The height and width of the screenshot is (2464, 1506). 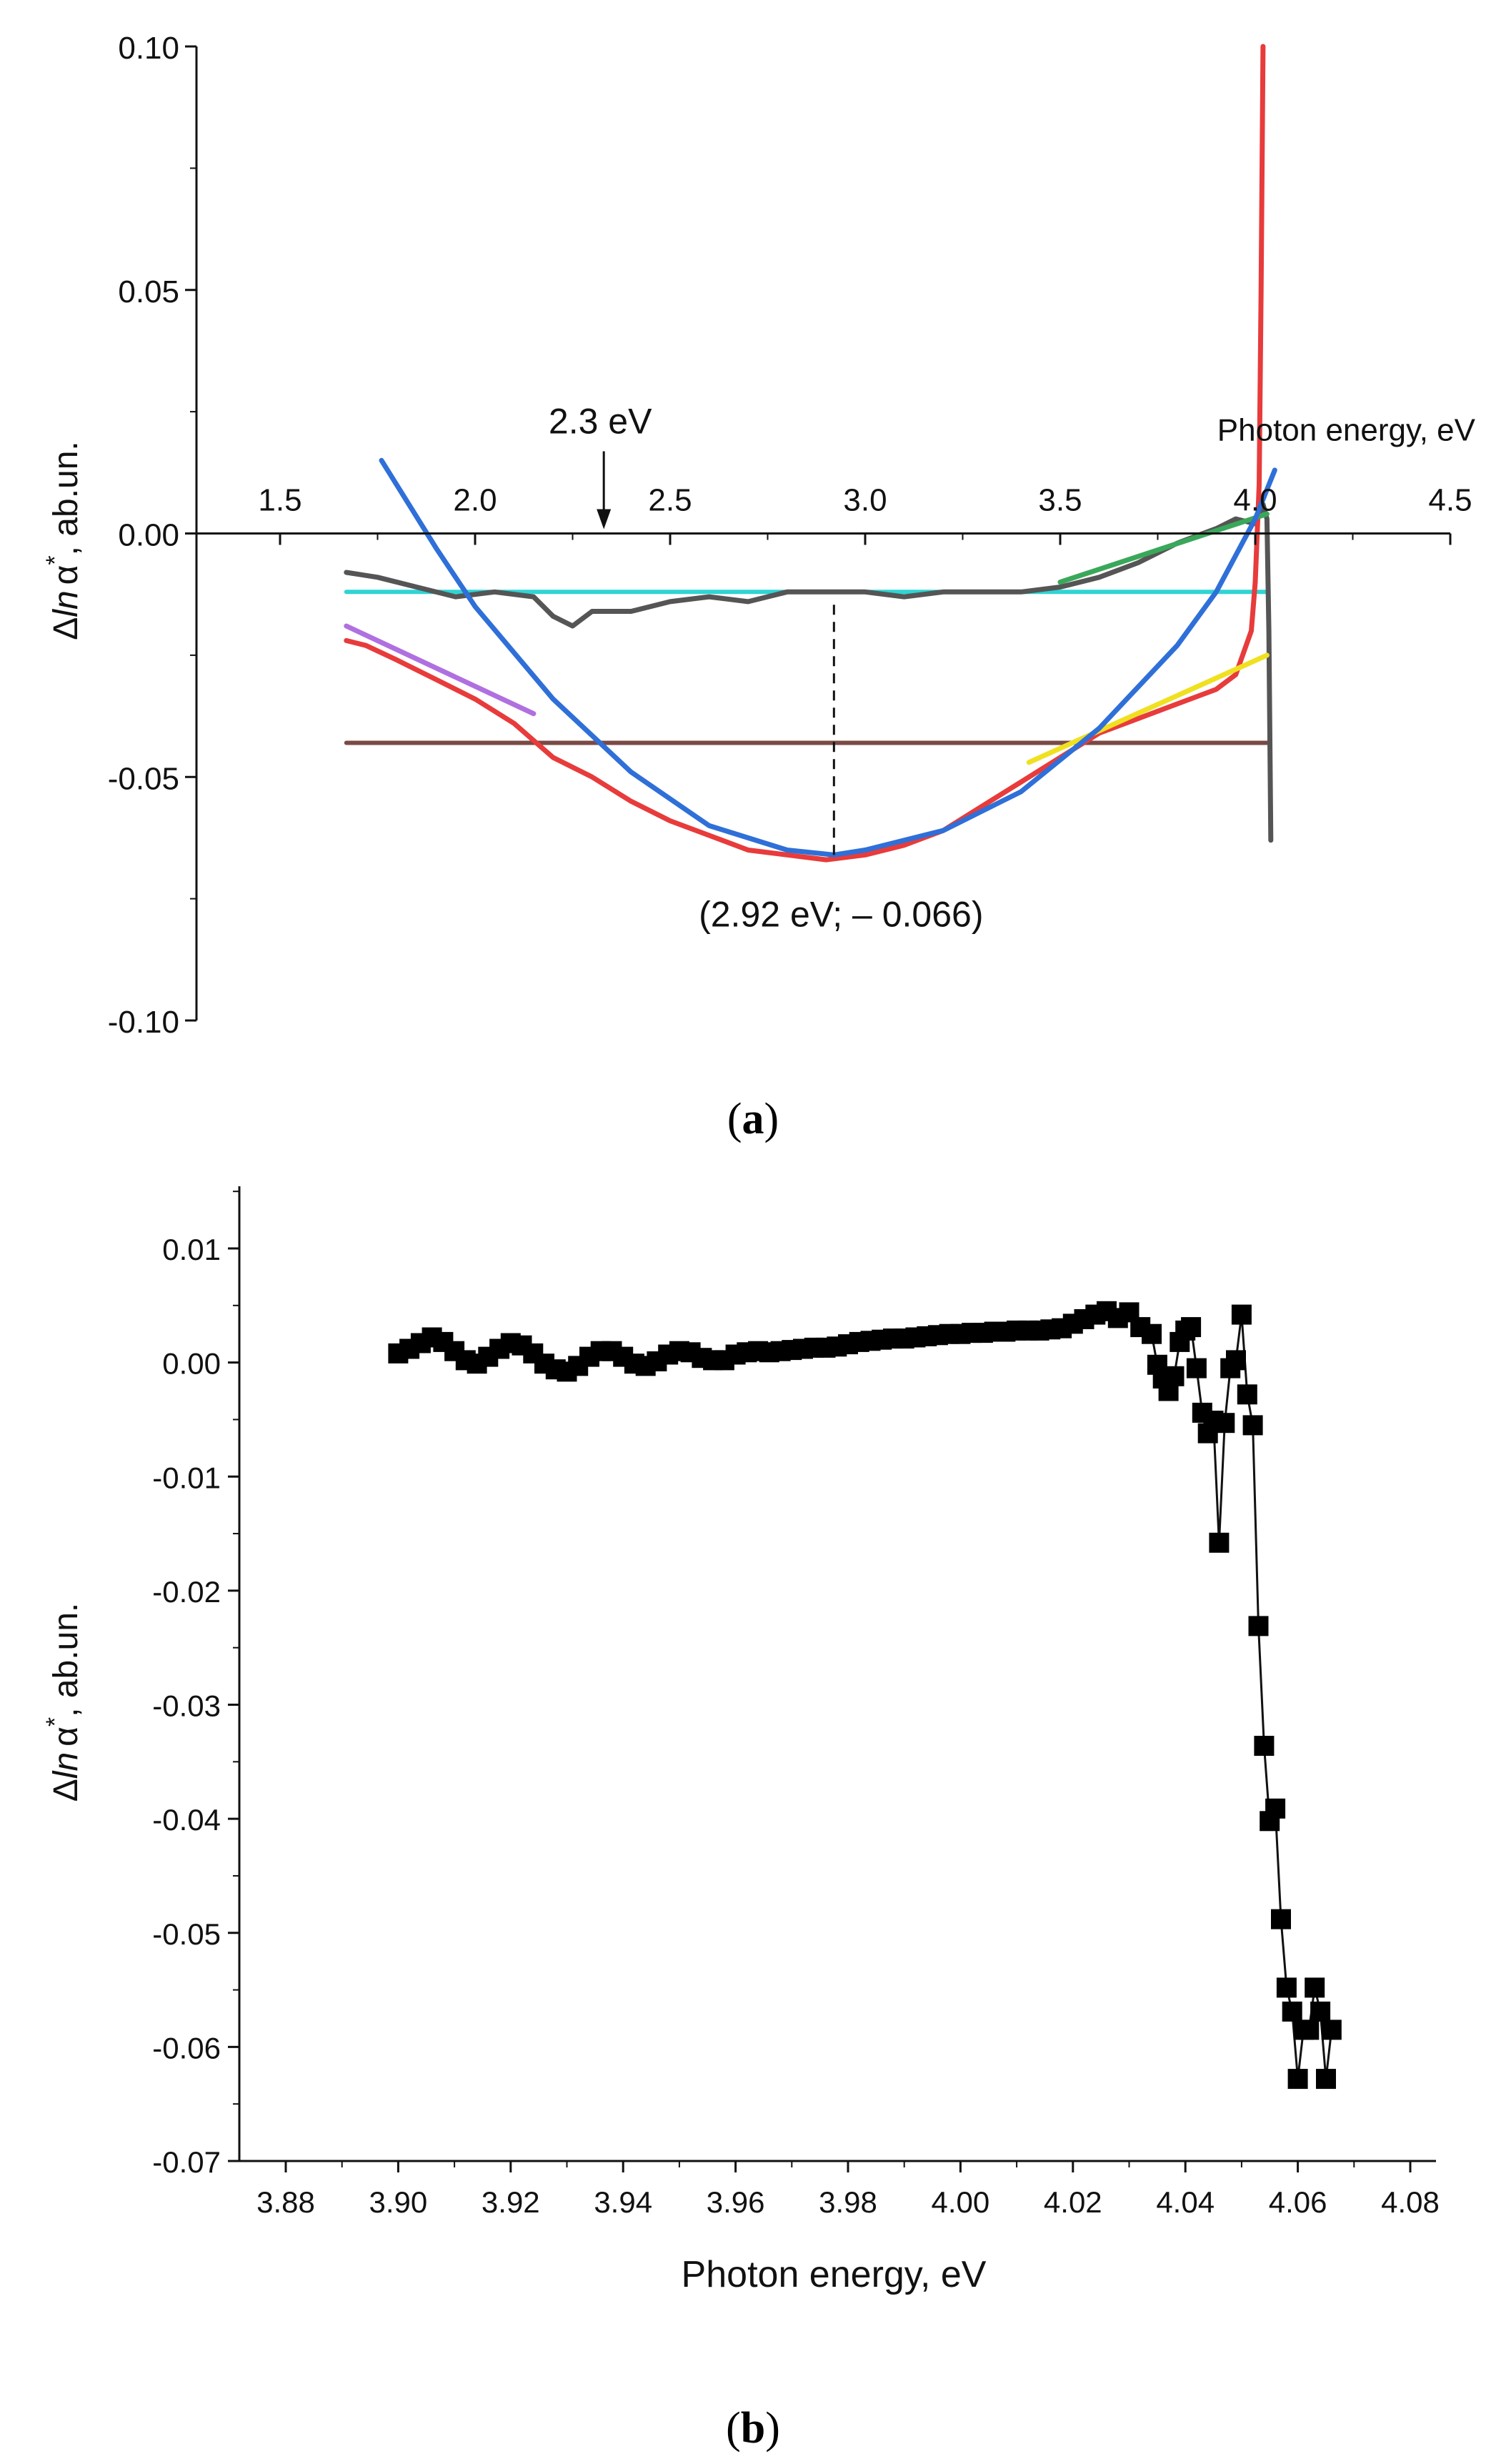 What do you see at coordinates (1347, 430) in the screenshot?
I see `x-axis-label: Photon energy, eV` at bounding box center [1347, 430].